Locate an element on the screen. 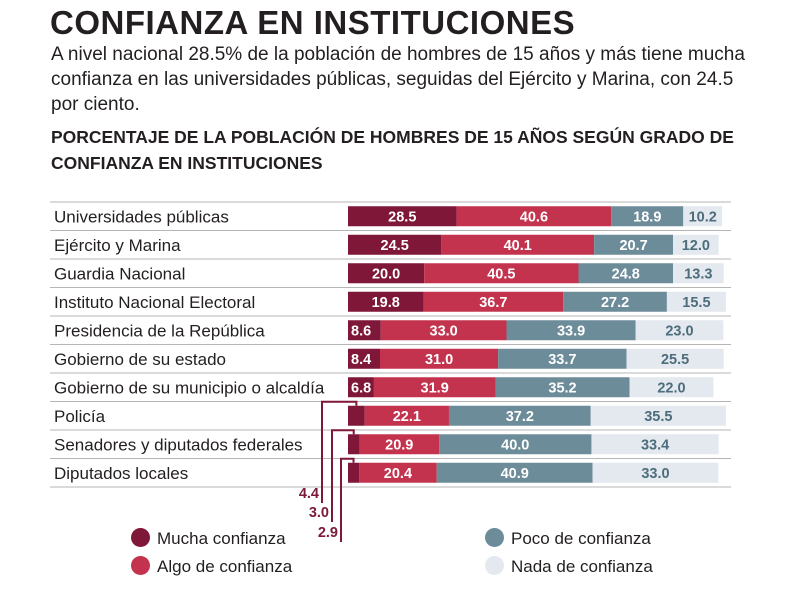  legend-item-mucha: Mucha confianza is located at coordinates (208, 538).